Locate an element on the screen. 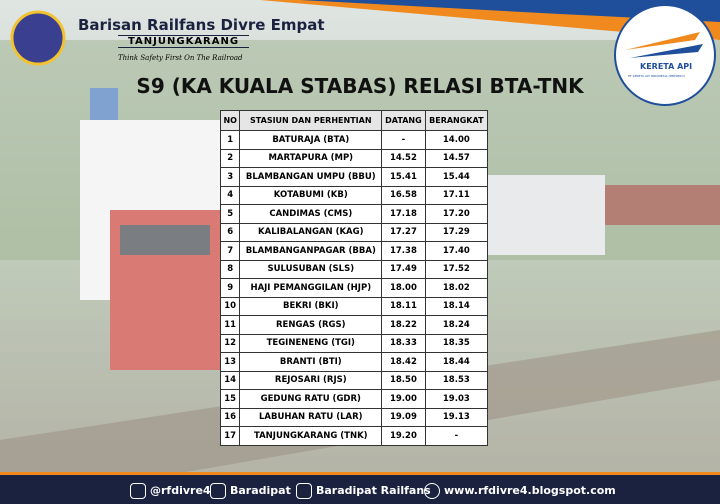 The width and height of the screenshot is (720, 504). table-row: 4 KOTABUMI (KB) 16.58 17.11 is located at coordinates (354, 195).